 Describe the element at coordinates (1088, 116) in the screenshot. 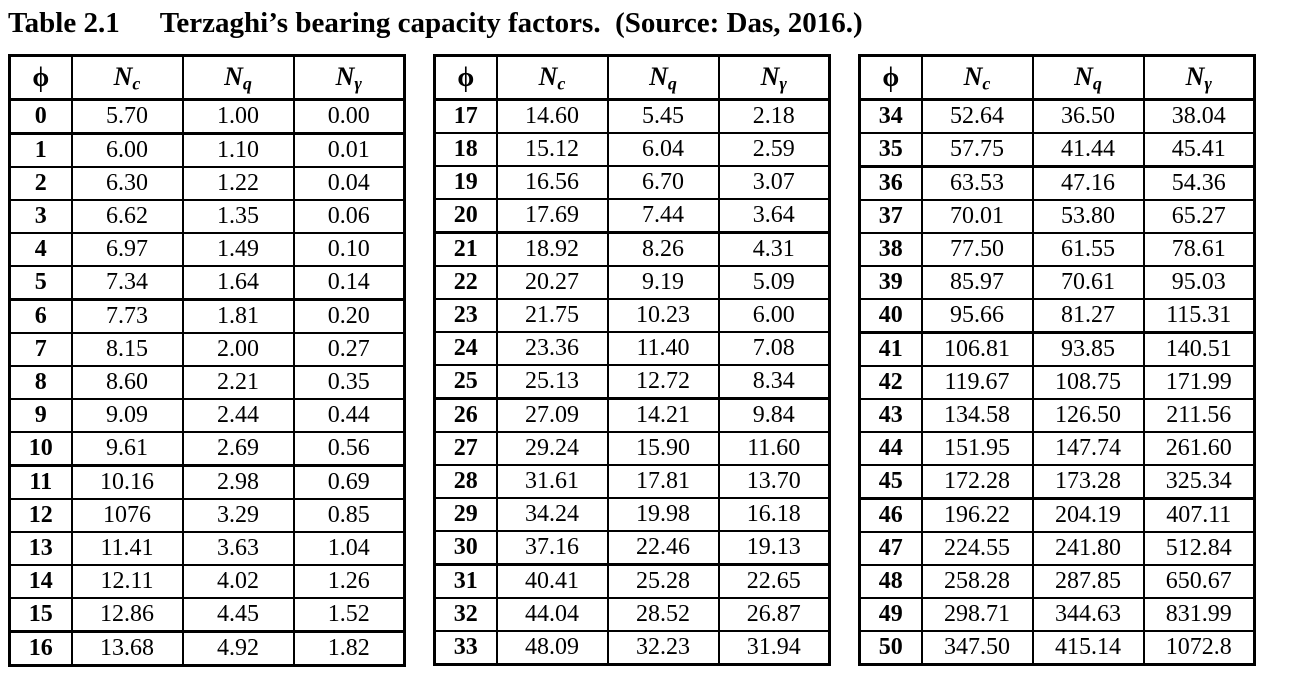

I see `value-cell: 36.50` at that location.